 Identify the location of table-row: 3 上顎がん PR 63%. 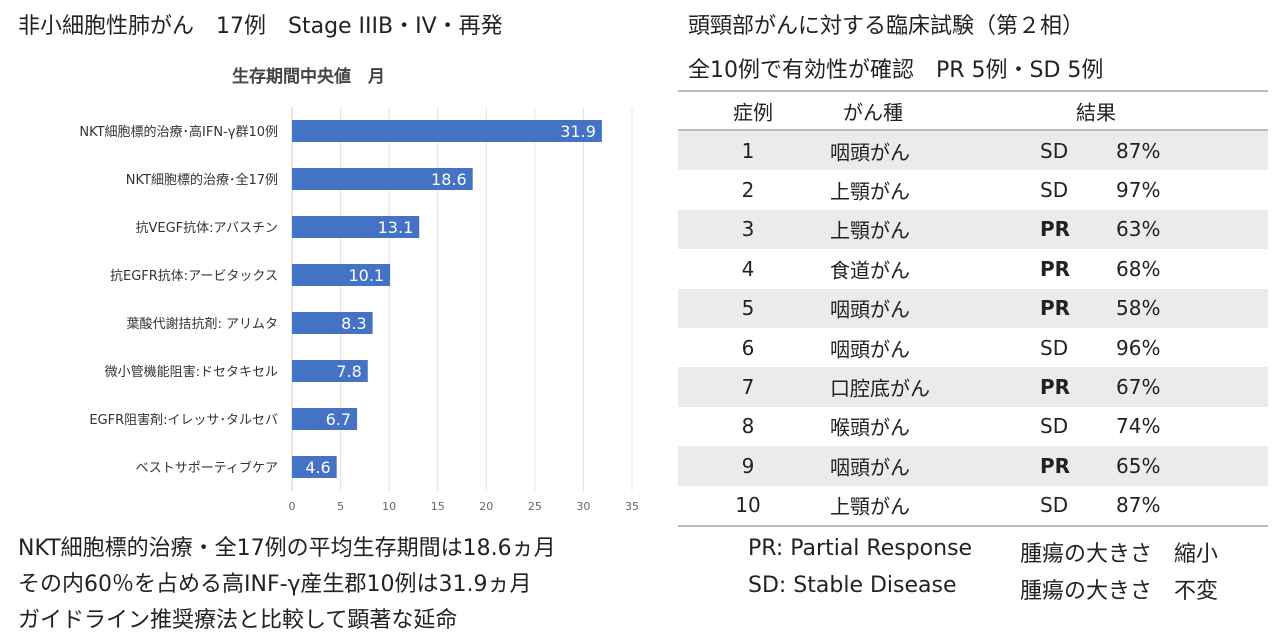
(973, 229).